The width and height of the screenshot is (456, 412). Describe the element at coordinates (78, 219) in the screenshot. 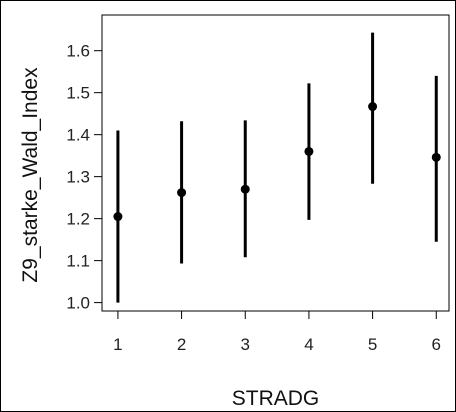

I see `y-tick-label: 1.2` at that location.